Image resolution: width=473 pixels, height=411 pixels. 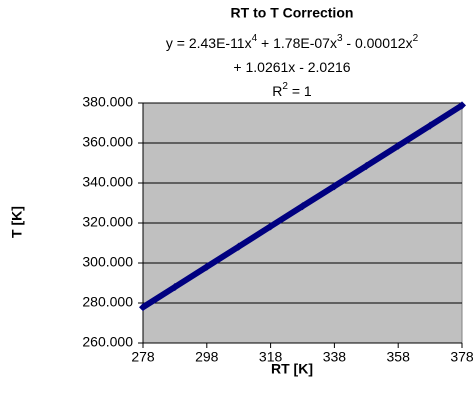 What do you see at coordinates (271, 357) in the screenshot?
I see `x-tick-label: 318` at bounding box center [271, 357].